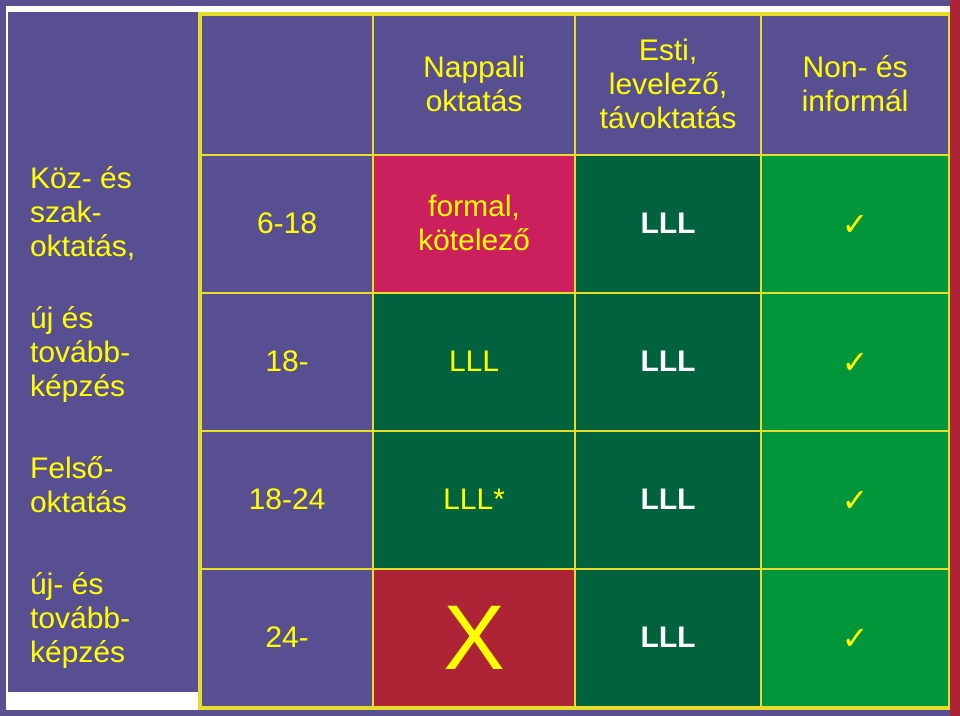  I want to click on label-kozepfok: Köz- és szak- oktatás,, so click(83, 212).